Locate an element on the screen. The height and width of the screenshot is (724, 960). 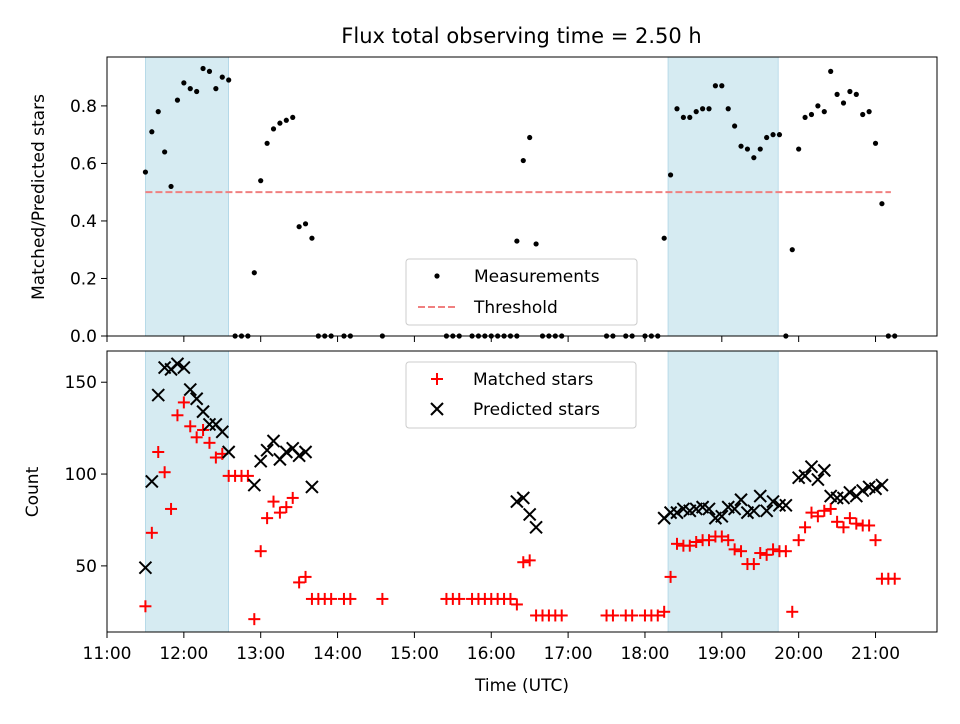
x-tick-label: 11:00 is located at coordinates (107, 654).